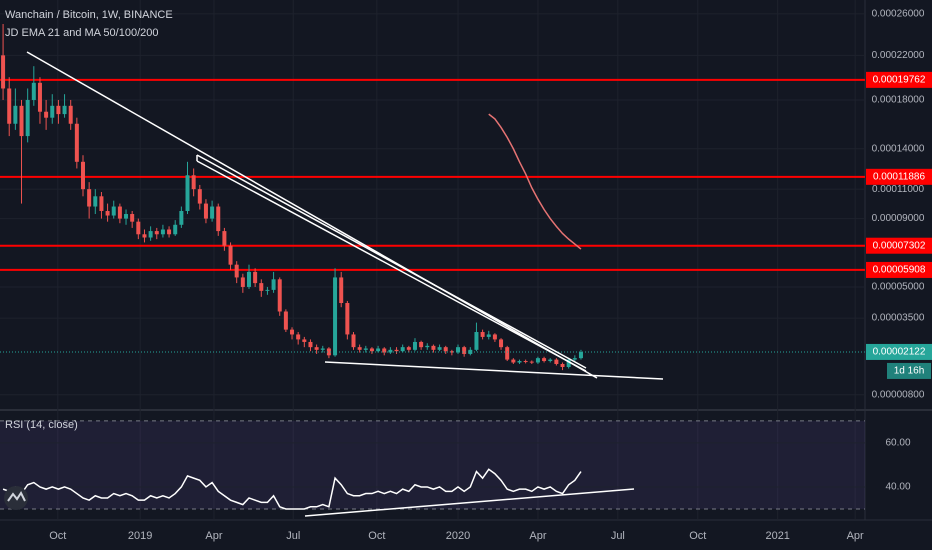  What do you see at coordinates (898, 287) in the screenshot?
I see `y-tick-label: 0.00005000` at bounding box center [898, 287].